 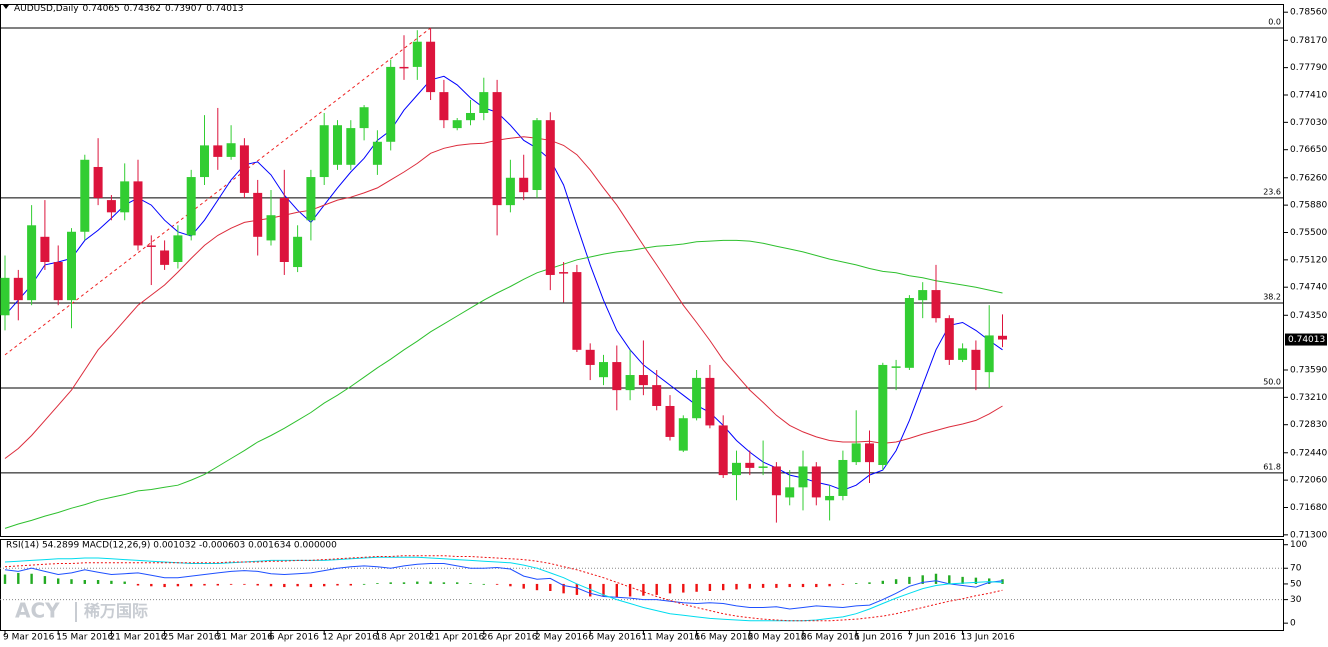 What do you see at coordinates (1306, 339) in the screenshot?
I see `price-marker` at bounding box center [1306, 339].